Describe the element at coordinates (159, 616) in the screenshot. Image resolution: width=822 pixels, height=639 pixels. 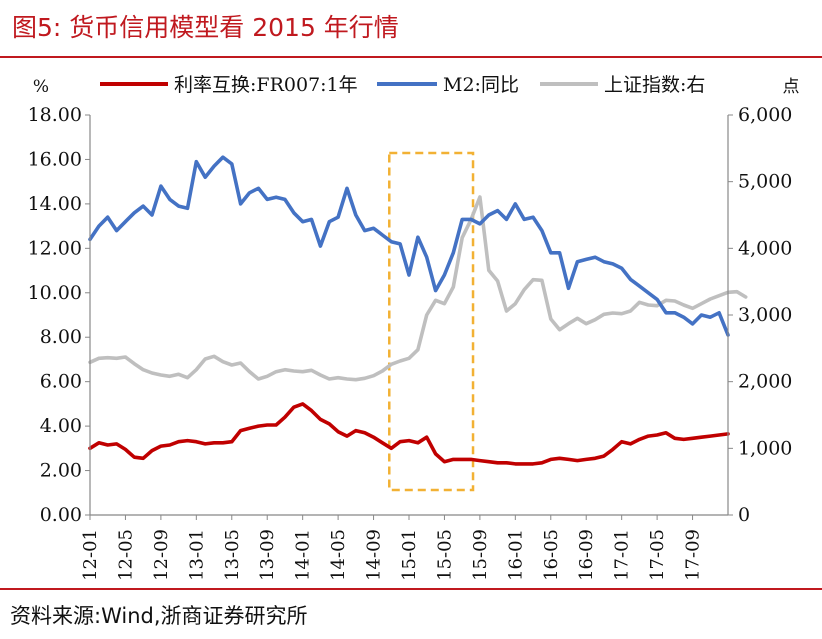
I see `source-note: 资料来源:Wind,浙商证券研究所` at that location.